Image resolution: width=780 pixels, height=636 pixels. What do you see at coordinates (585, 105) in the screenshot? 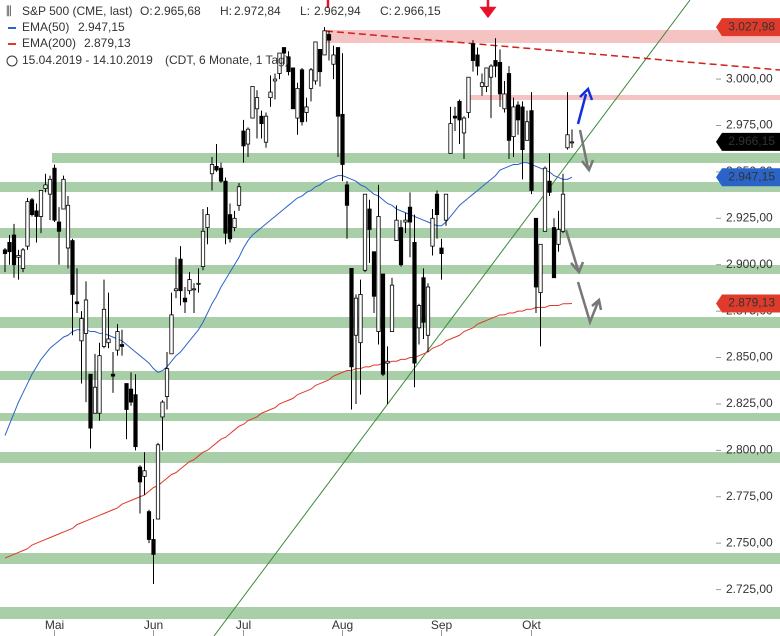
I see `arrow` at bounding box center [585, 105].